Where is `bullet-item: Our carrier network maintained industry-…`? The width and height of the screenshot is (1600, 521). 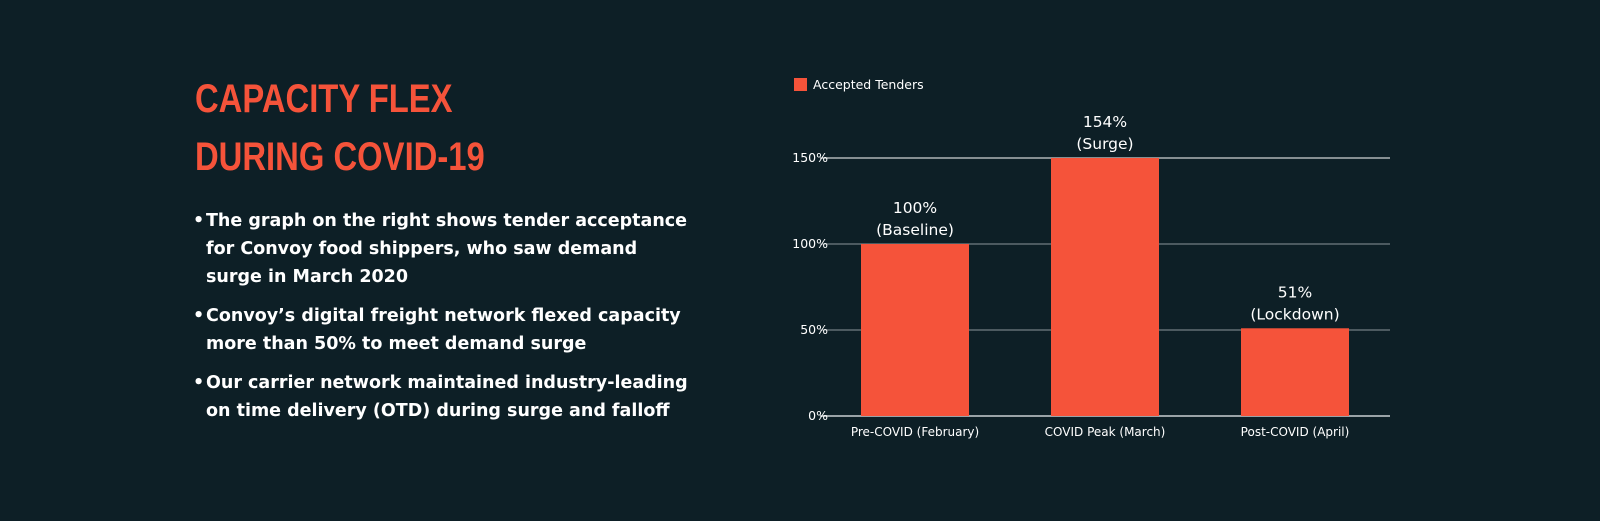
bullet-item: Our carrier network maintained industry-… is located at coordinates (443, 397).